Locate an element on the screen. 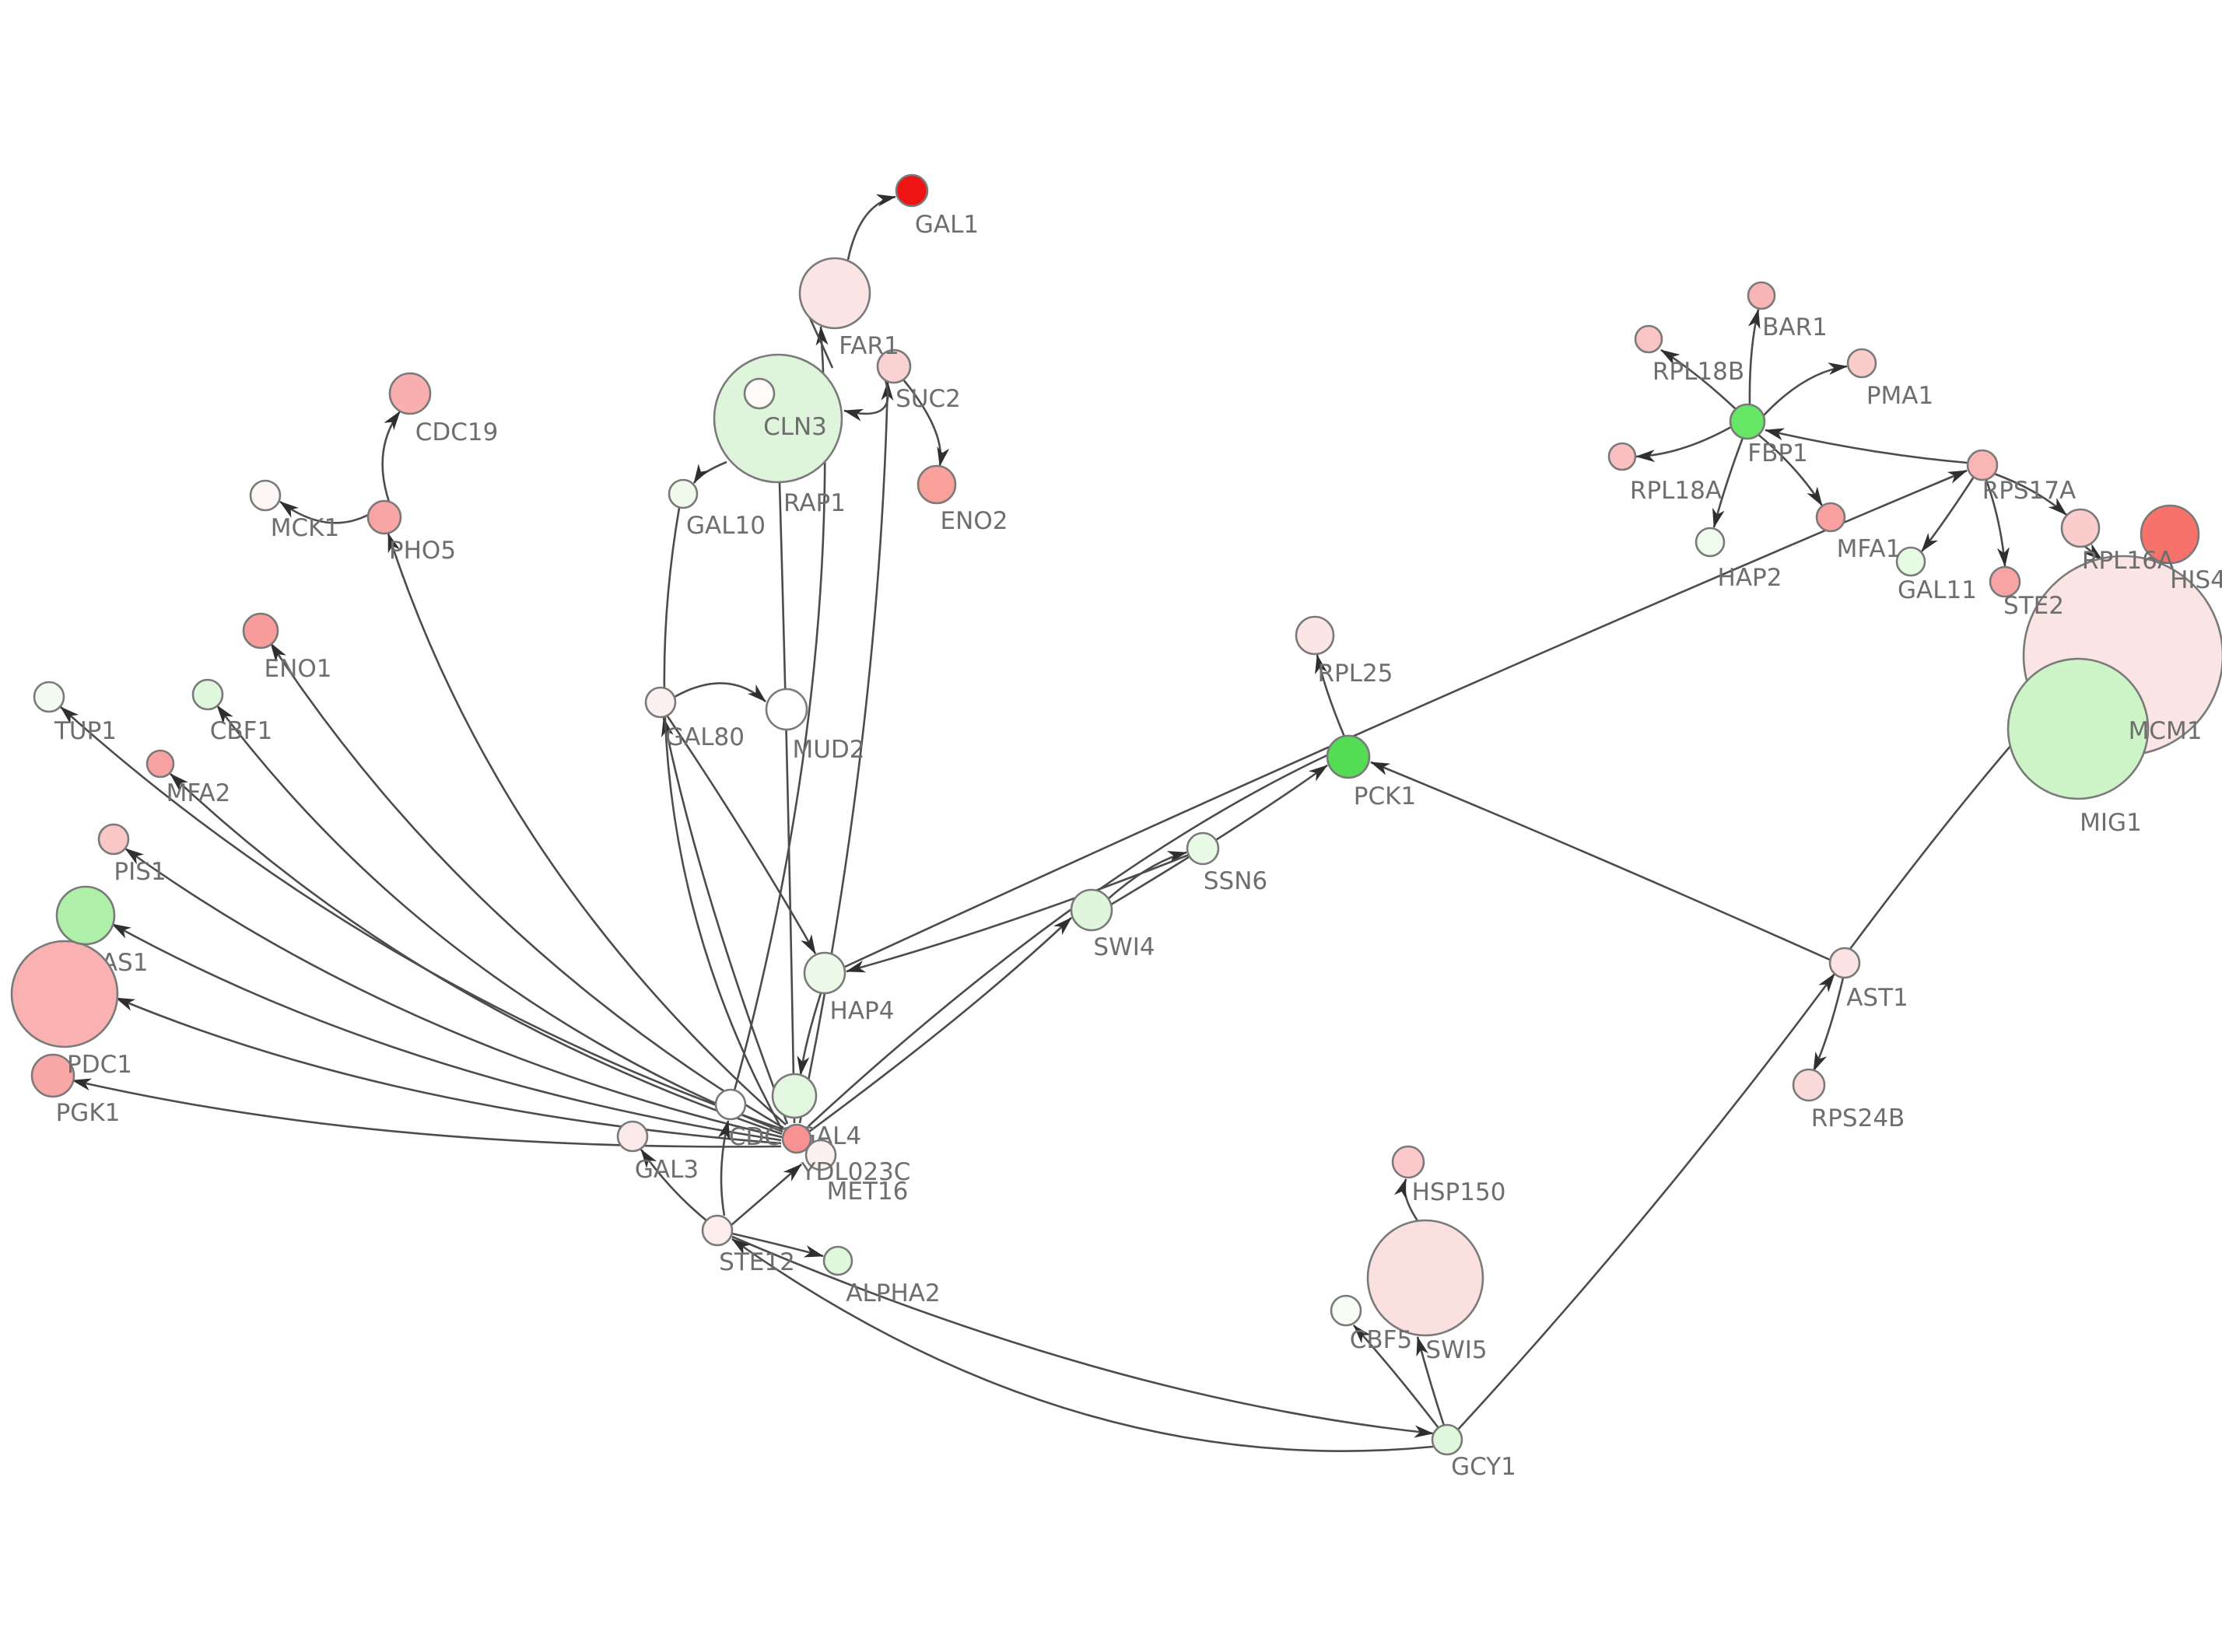 This screenshot has height=1652, width=2222. edge-PCK1-RPL25 is located at coordinates (1330, 696).